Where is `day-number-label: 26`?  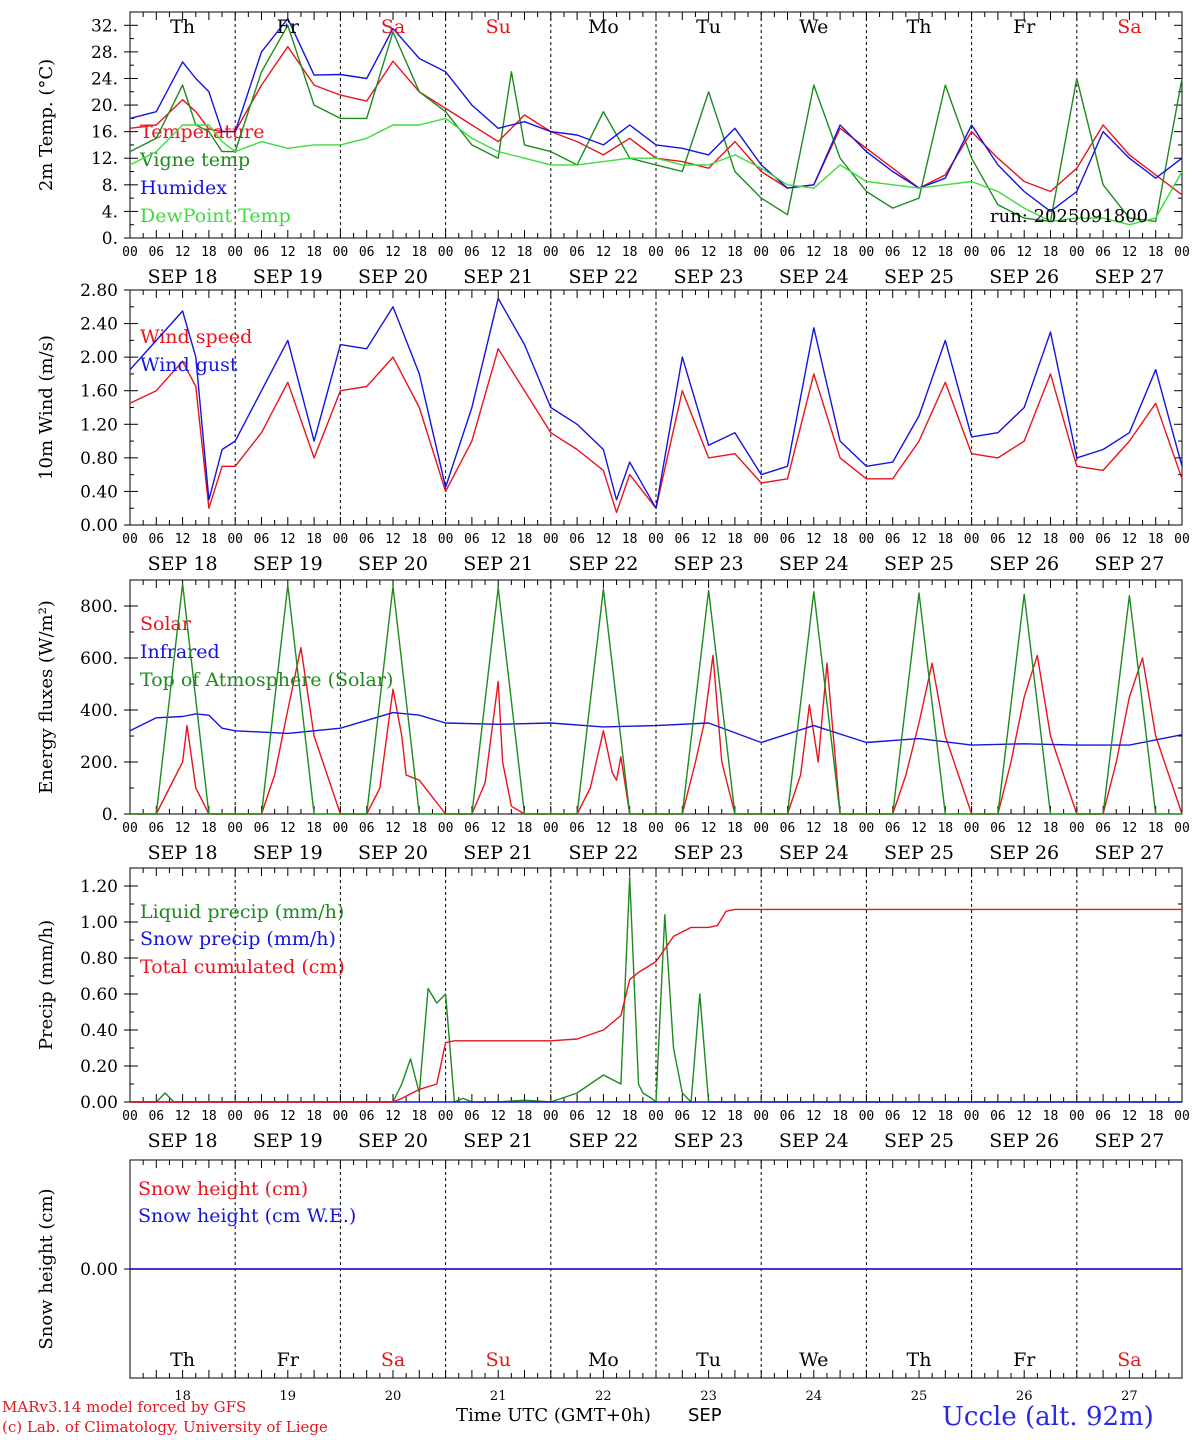
day-number-label: 26 is located at coordinates (1024, 1396).